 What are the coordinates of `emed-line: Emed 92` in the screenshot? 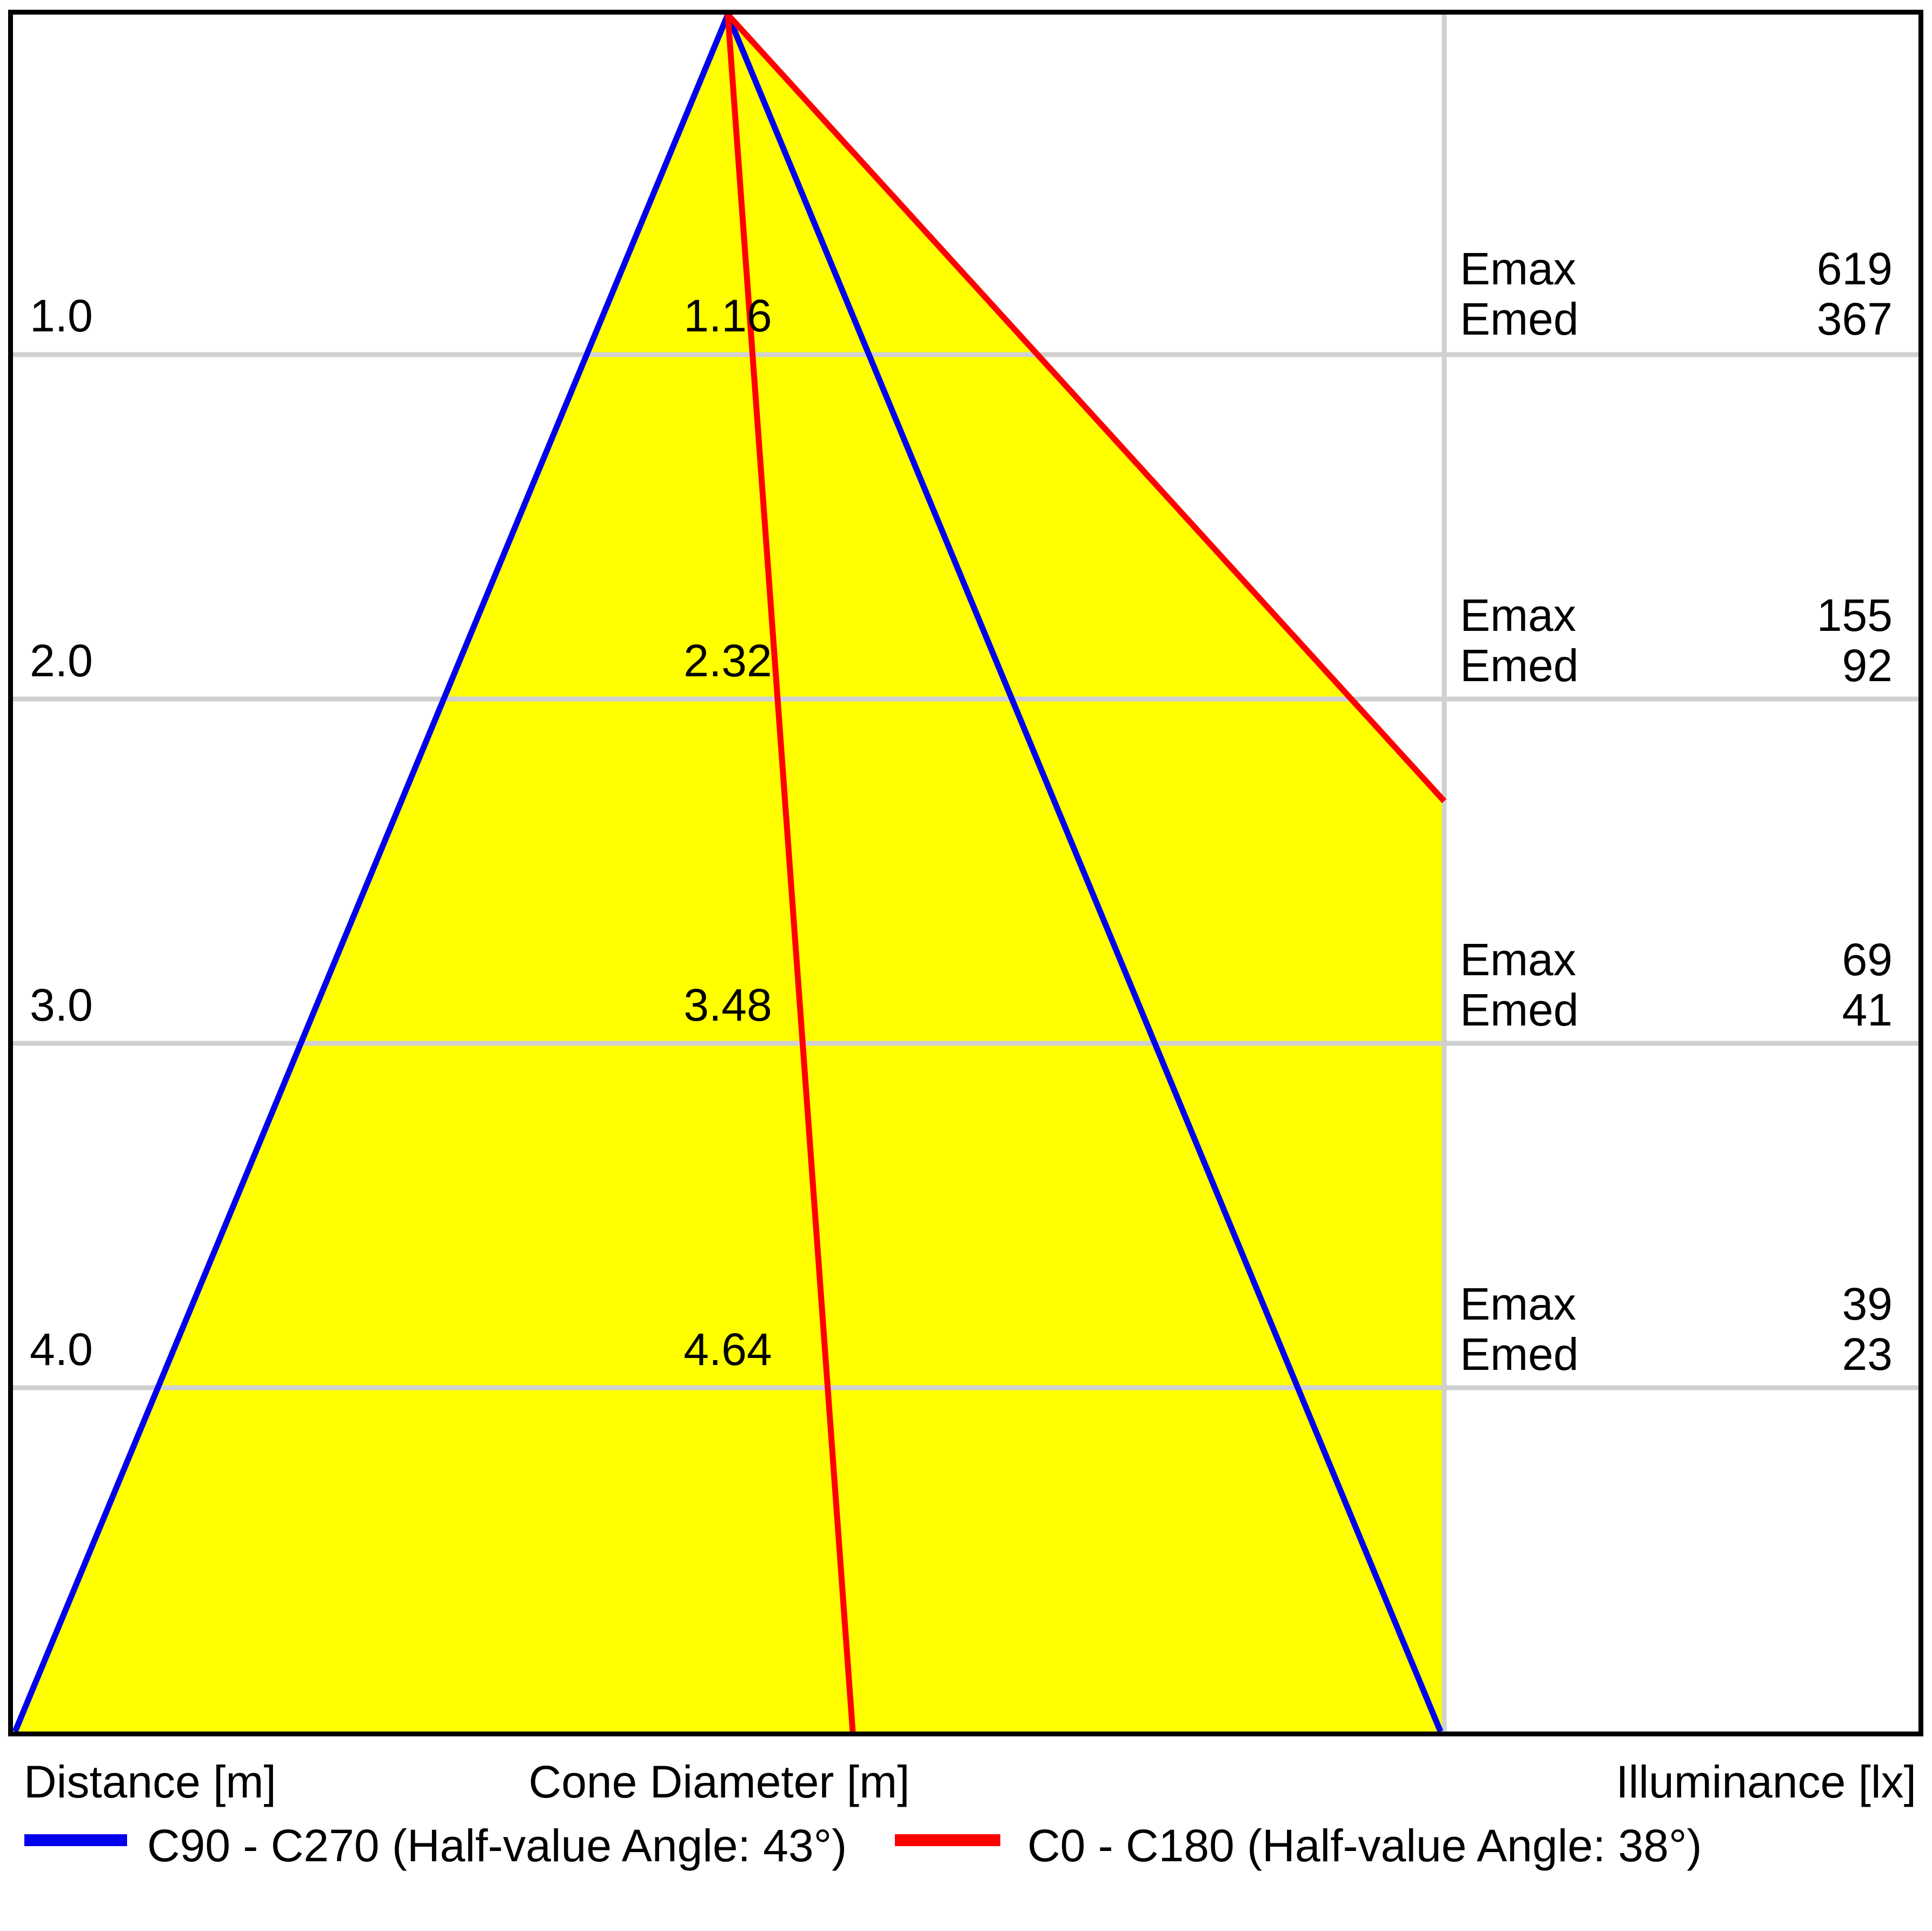 It's located at (1676, 666).